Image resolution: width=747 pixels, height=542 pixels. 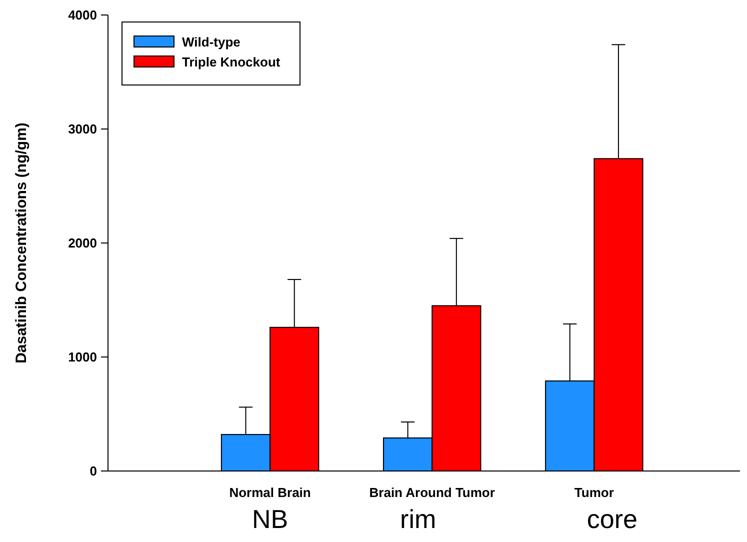 I want to click on text: core, so click(x=612, y=519).